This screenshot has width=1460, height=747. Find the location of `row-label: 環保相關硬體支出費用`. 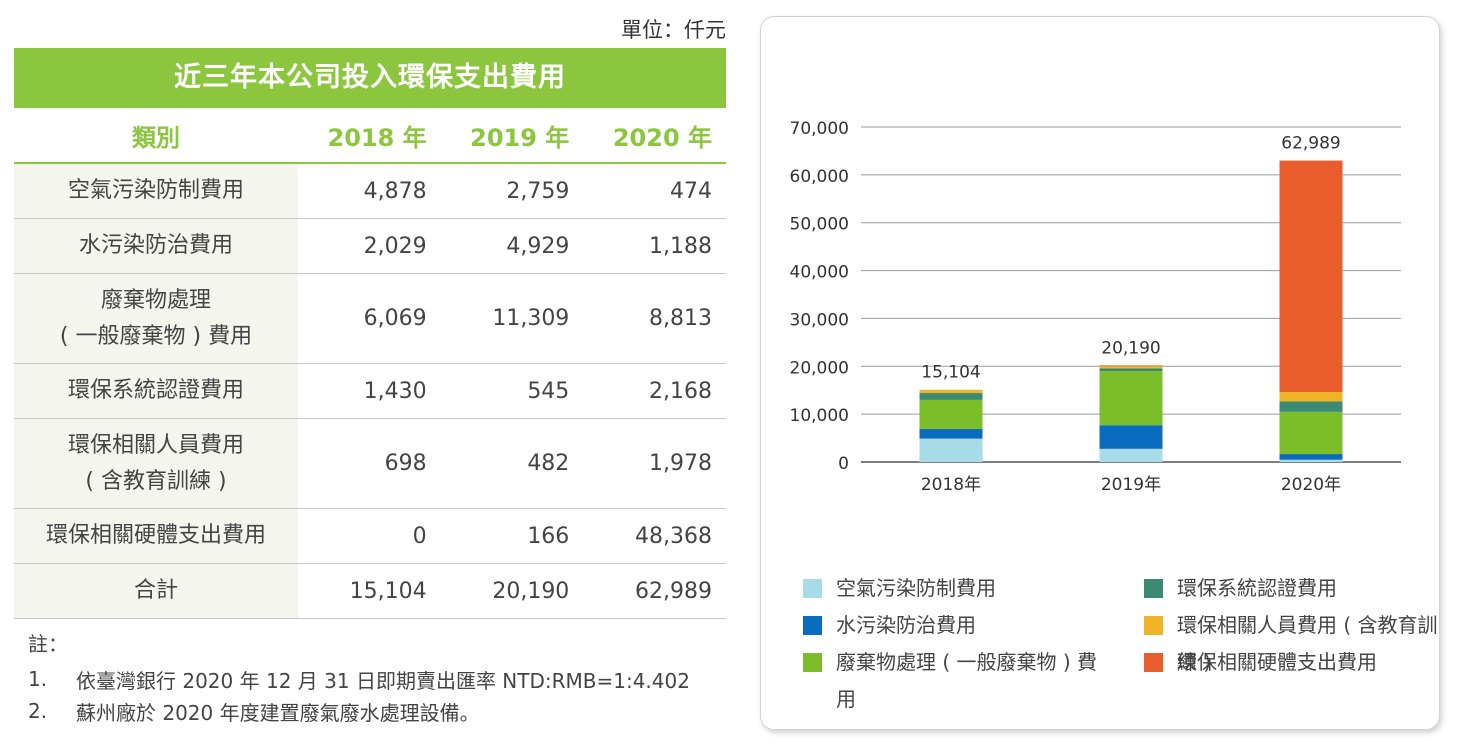

row-label: 環保相關硬體支出費用 is located at coordinates (156, 536).